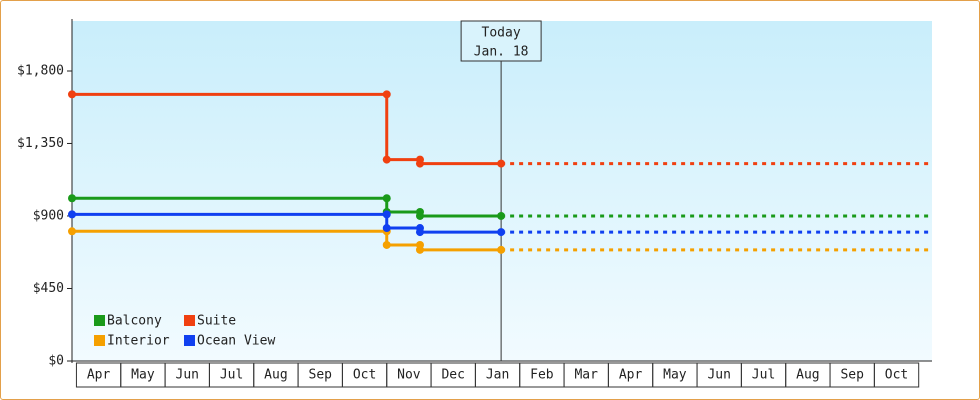 The image size is (980, 400). Describe the element at coordinates (501, 33) in the screenshot. I see `today-label: Today` at that location.